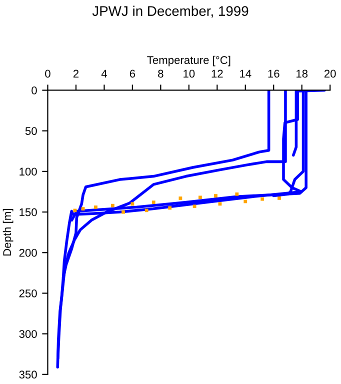  Describe the element at coordinates (28, 334) in the screenshot. I see `y-tick-label: 300` at that location.